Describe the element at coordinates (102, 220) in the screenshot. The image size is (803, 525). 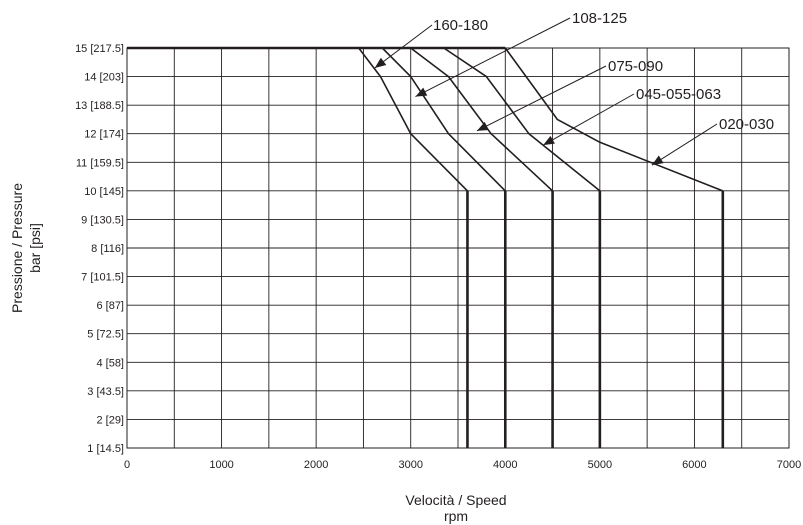
I see `y-tick-label: 9 [130.5]` at that location.